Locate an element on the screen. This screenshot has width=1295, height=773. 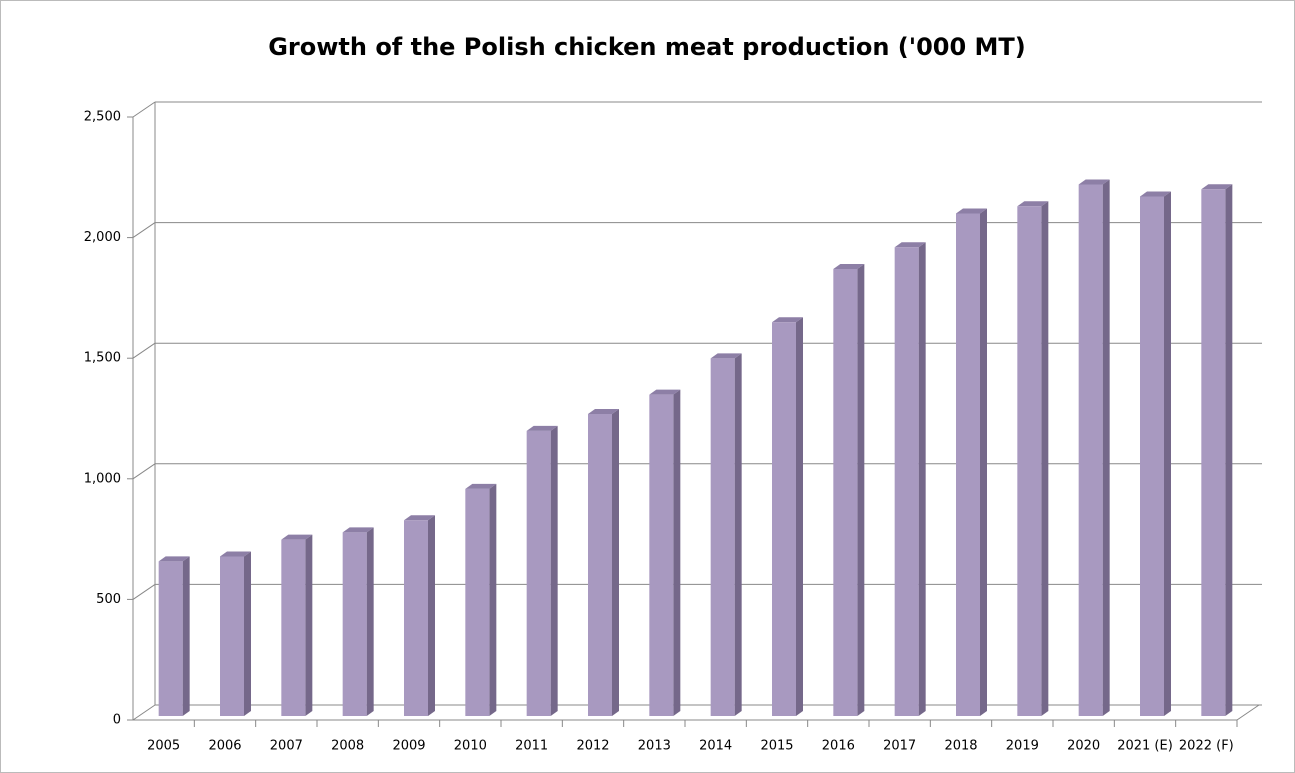
x-tick-label: 2007 is located at coordinates (286, 746).